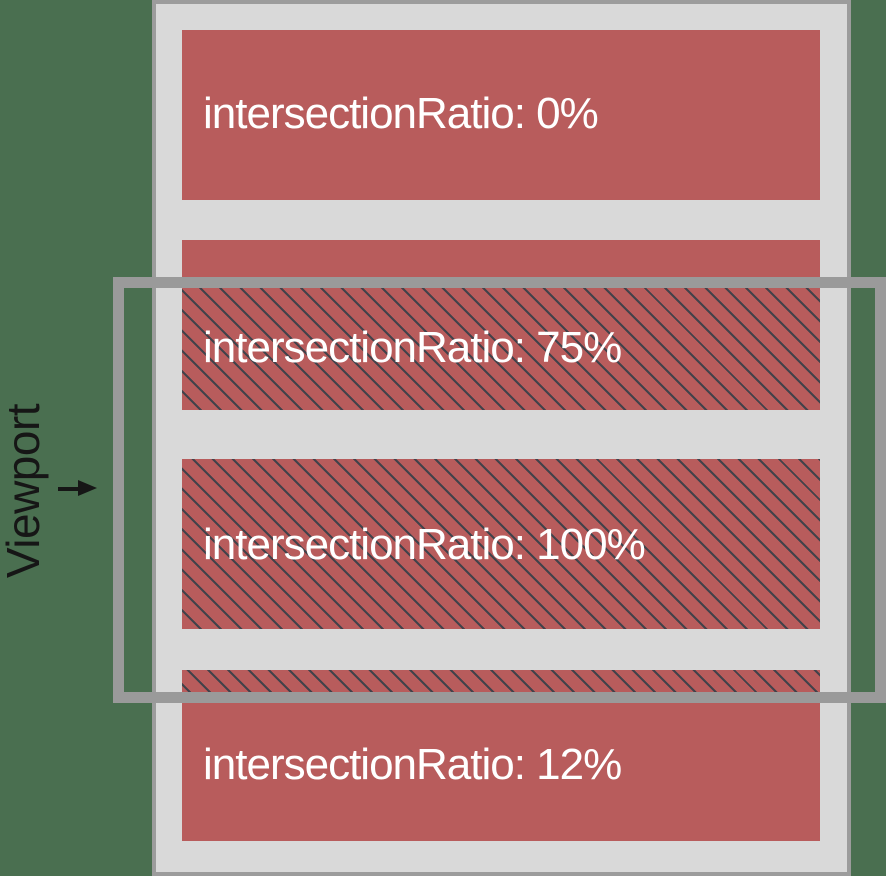 Image resolution: width=886 pixels, height=876 pixels. Describe the element at coordinates (401, 113) in the screenshot. I see `intersection-ratio-label: intersectionRatio: 0%` at that location.